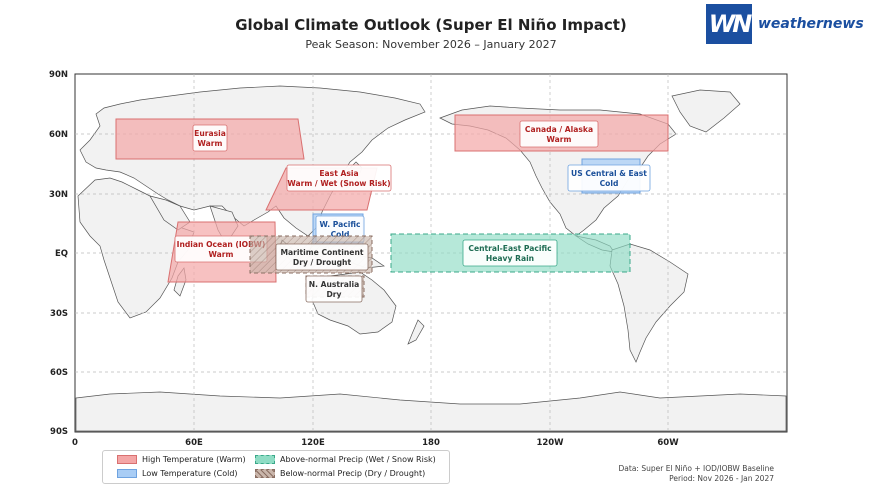 The width and height of the screenshot is (882, 496). Describe the element at coordinates (358, 459) in the screenshot. I see `legend-label-wet: Above-normal Precip (Wet / Snow Risk)` at that location.